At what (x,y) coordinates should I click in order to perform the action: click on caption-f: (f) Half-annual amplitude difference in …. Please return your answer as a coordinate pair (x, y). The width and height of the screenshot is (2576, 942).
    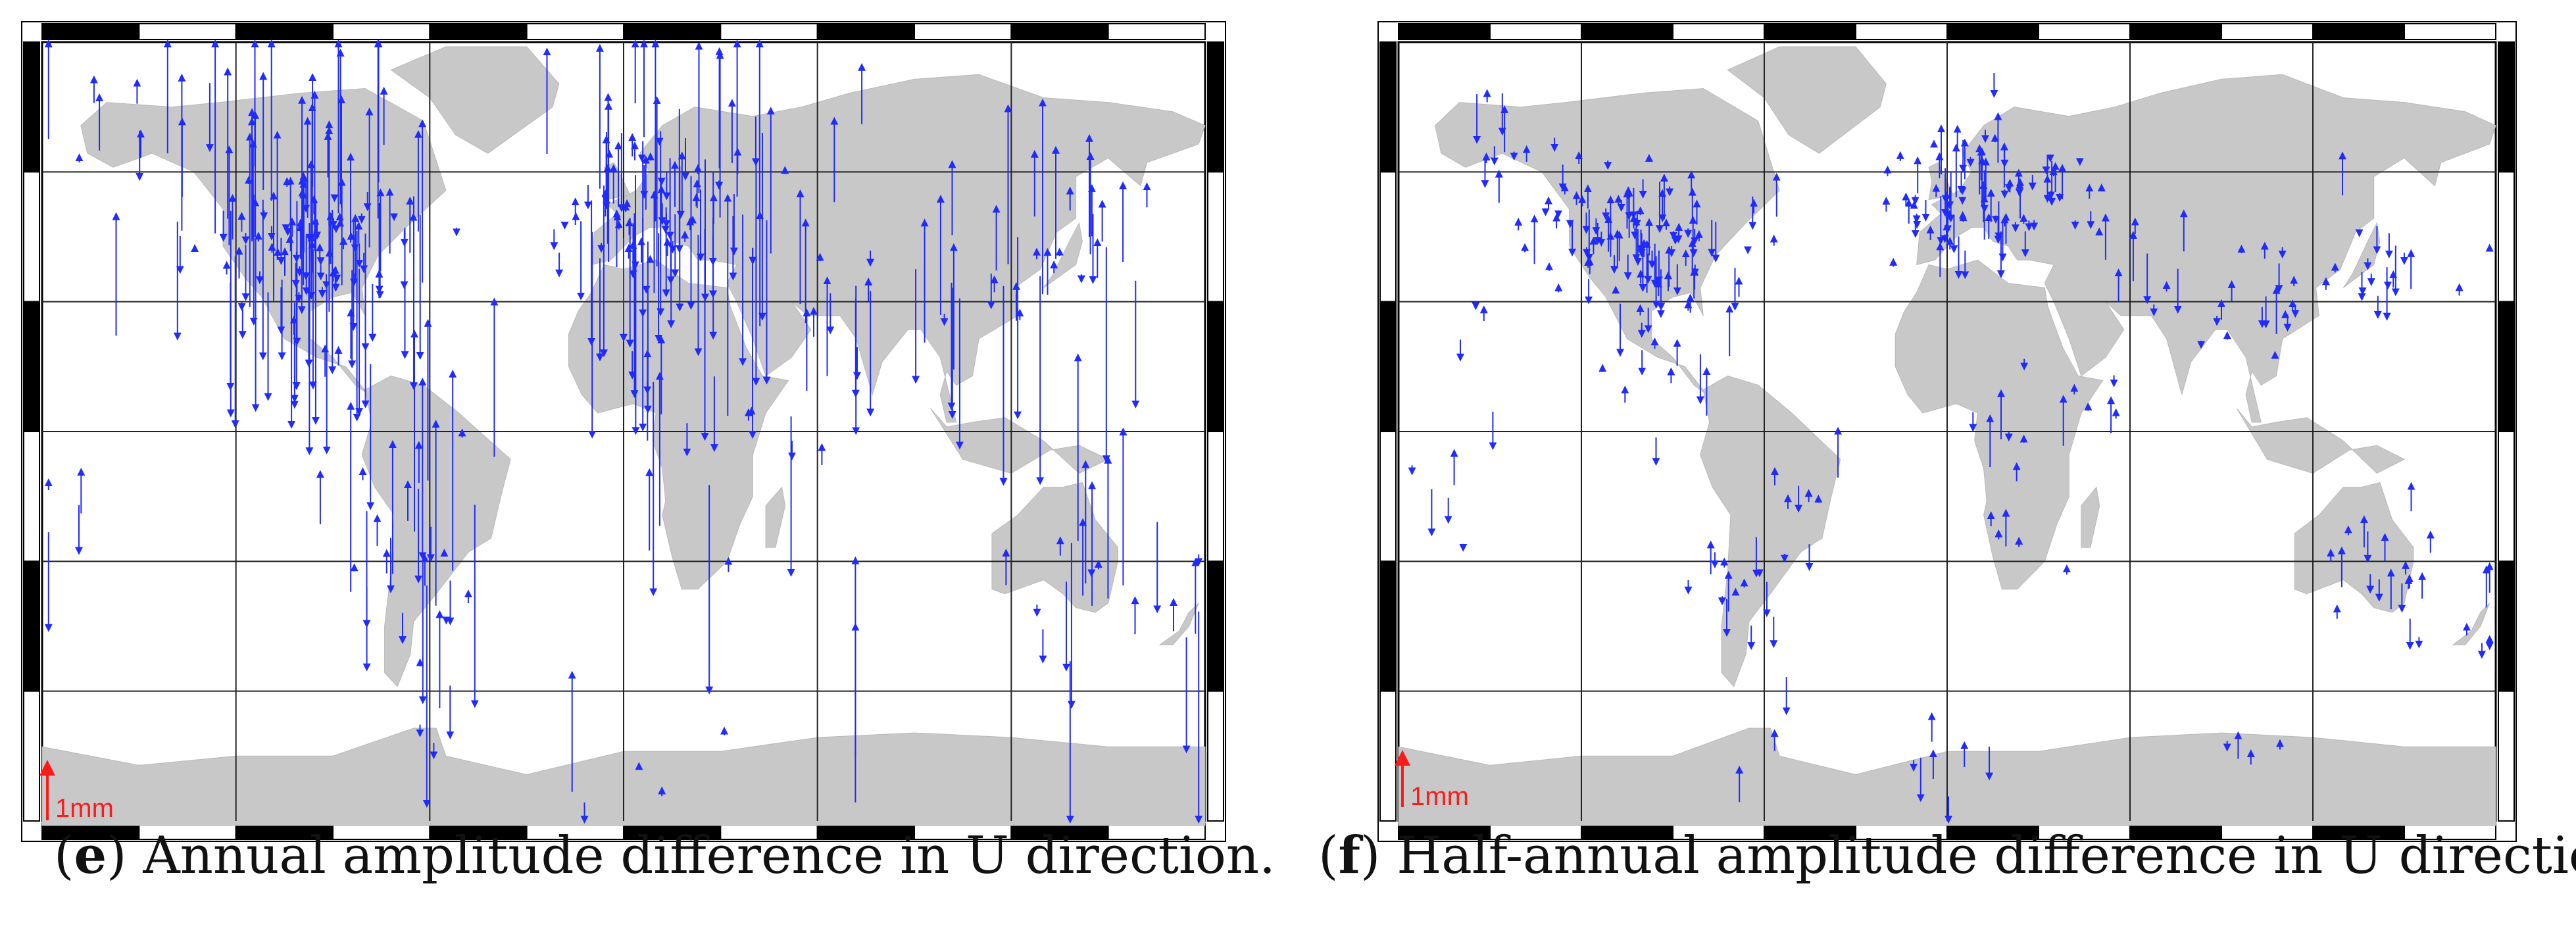
    Looking at the image, I should click on (1947, 856).